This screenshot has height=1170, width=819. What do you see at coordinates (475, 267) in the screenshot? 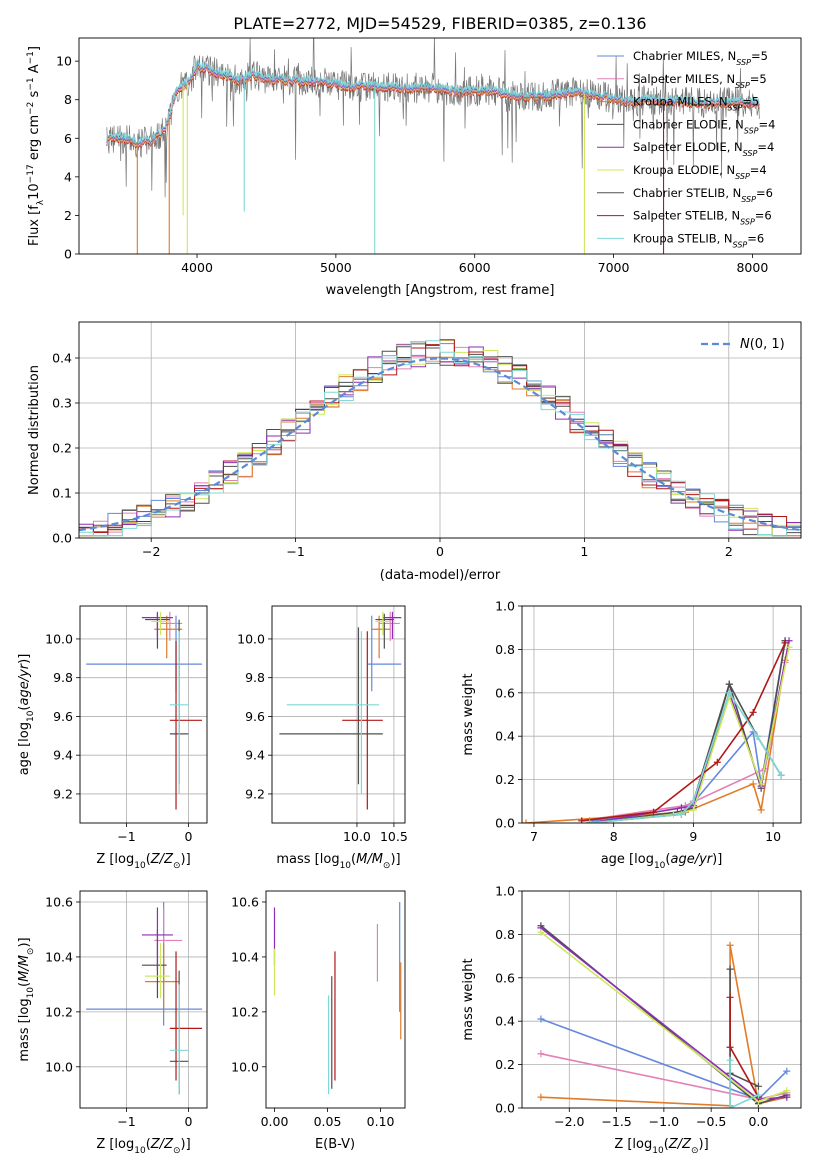
I see `x-tick-label: 6000` at bounding box center [475, 267].